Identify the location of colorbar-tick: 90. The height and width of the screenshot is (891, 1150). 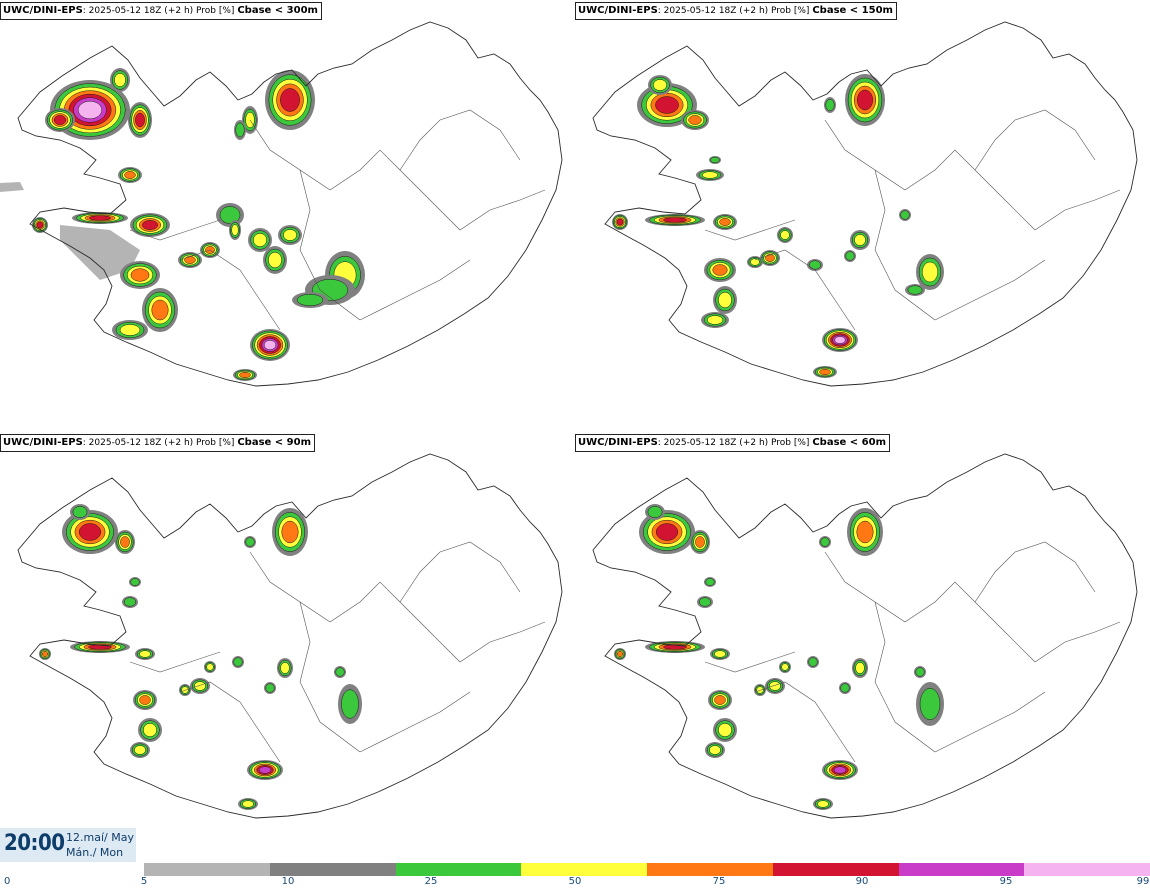
(862, 881).